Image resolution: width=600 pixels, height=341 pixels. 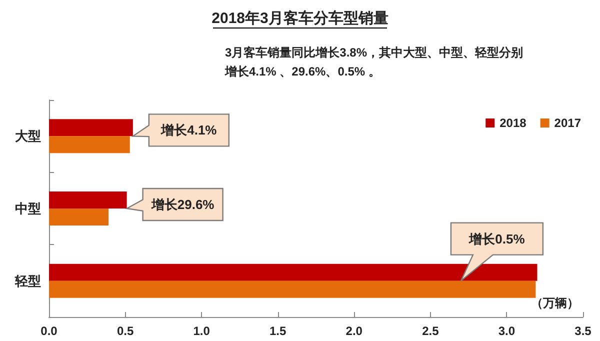 What do you see at coordinates (125, 331) in the screenshot?
I see `x-tick-label: 0.5` at bounding box center [125, 331].